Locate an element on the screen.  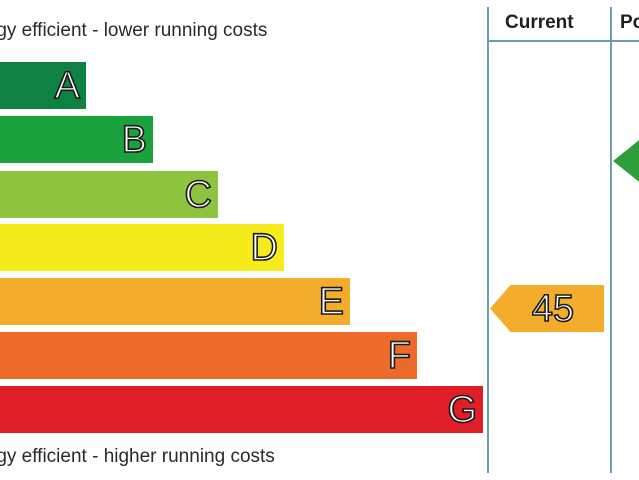
band-letter: A is located at coordinates (67, 85).